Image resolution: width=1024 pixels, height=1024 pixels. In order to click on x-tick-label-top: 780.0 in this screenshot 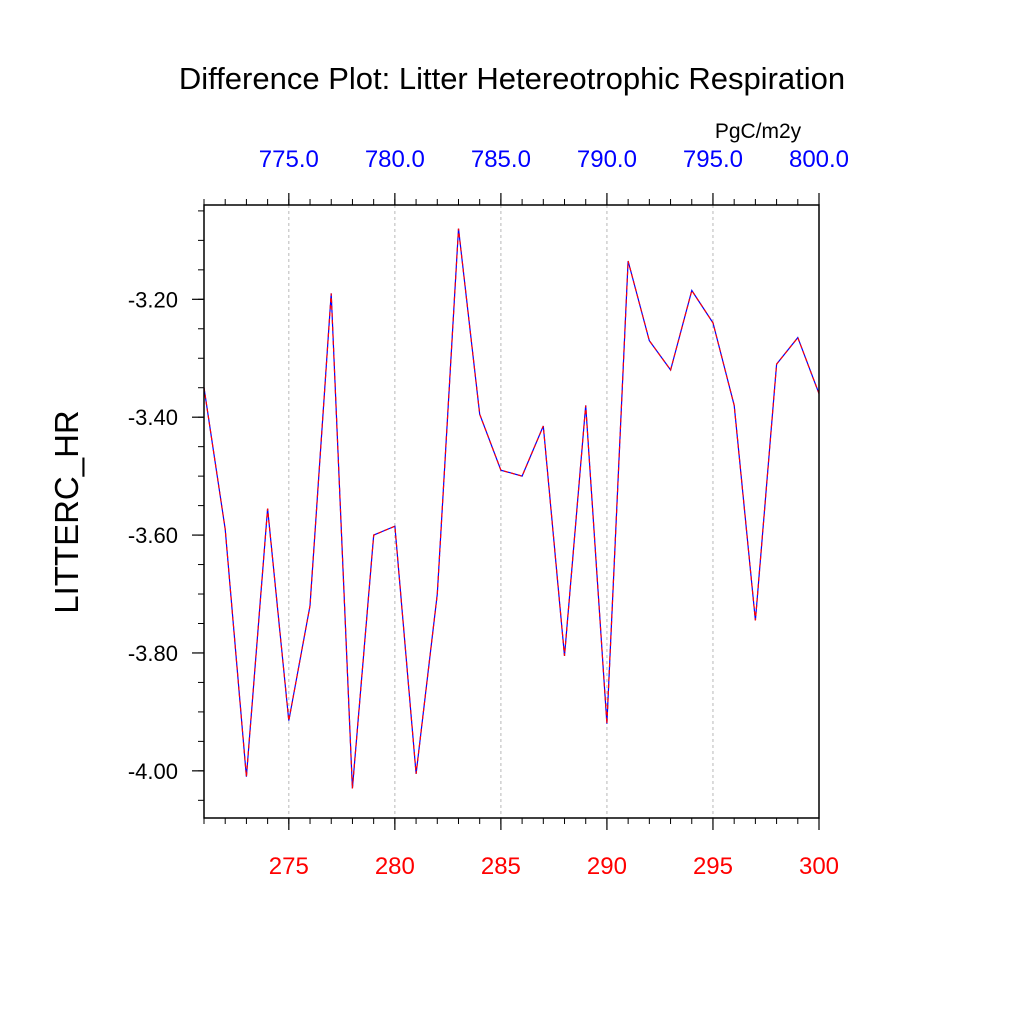, I will do `click(395, 159)`.